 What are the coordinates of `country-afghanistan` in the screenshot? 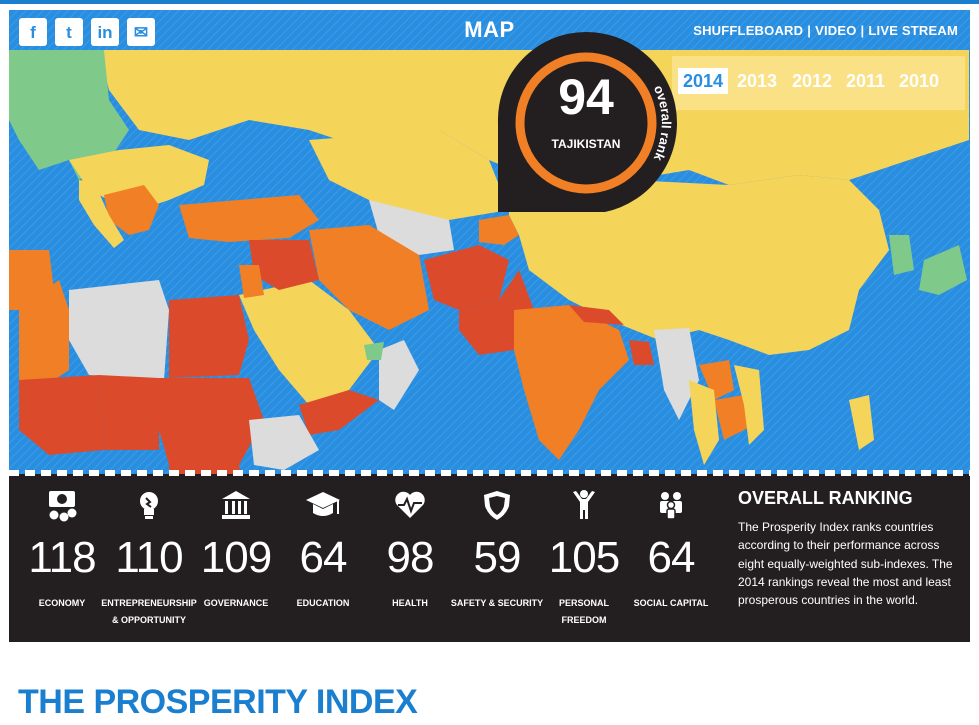 It's located at (466, 277).